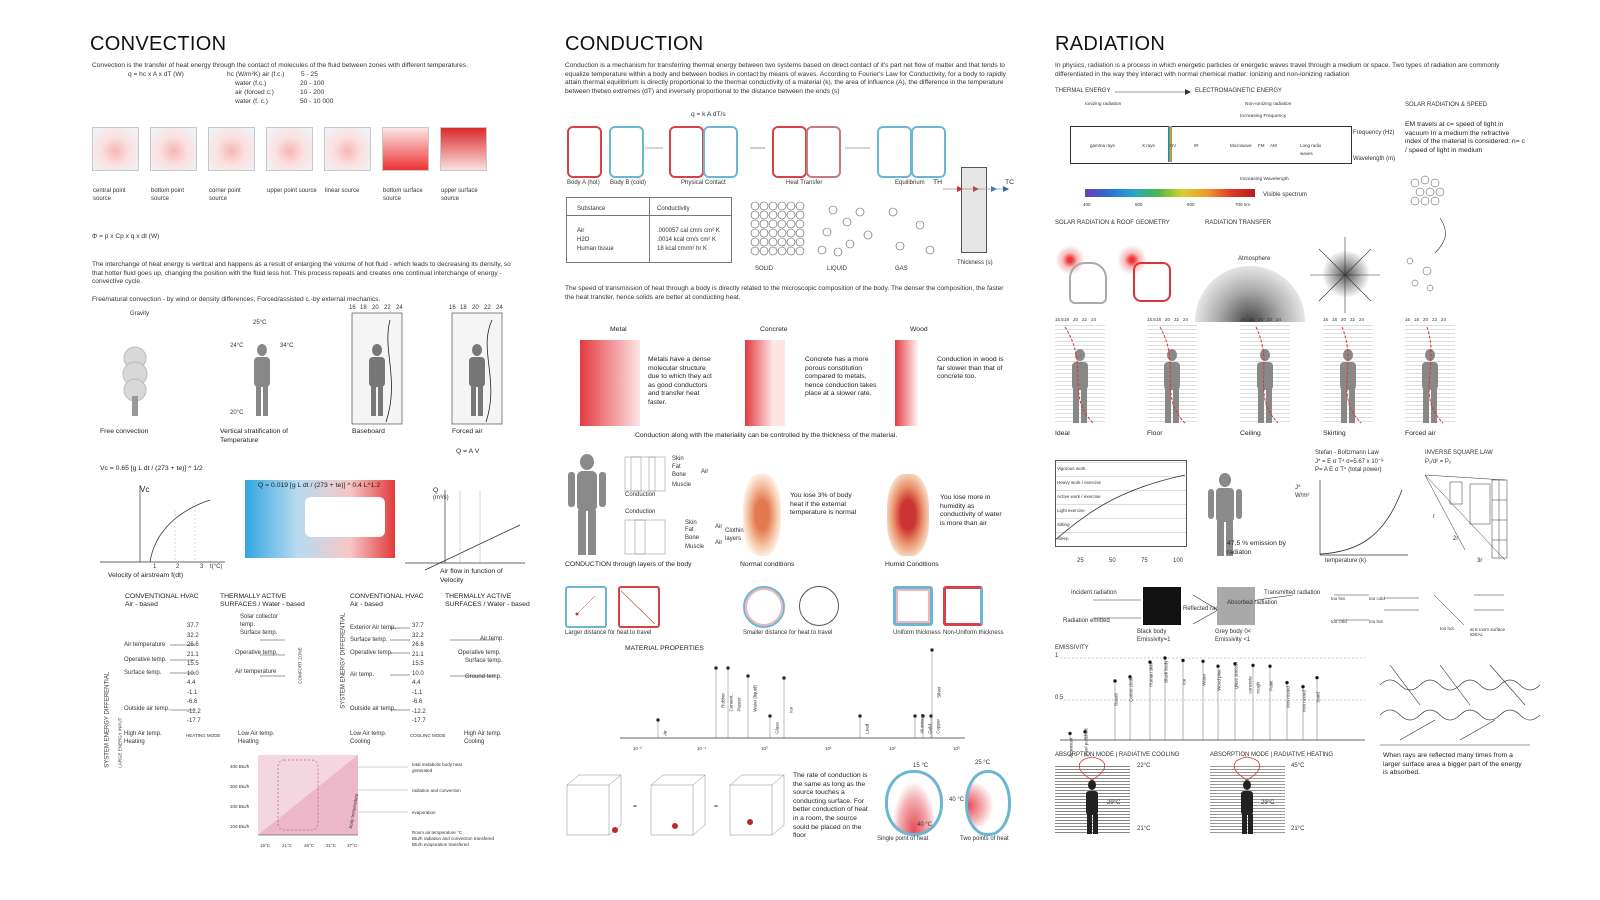  What do you see at coordinates (792, 693) in the screenshot?
I see `material-properties-chart` at bounding box center [792, 693].